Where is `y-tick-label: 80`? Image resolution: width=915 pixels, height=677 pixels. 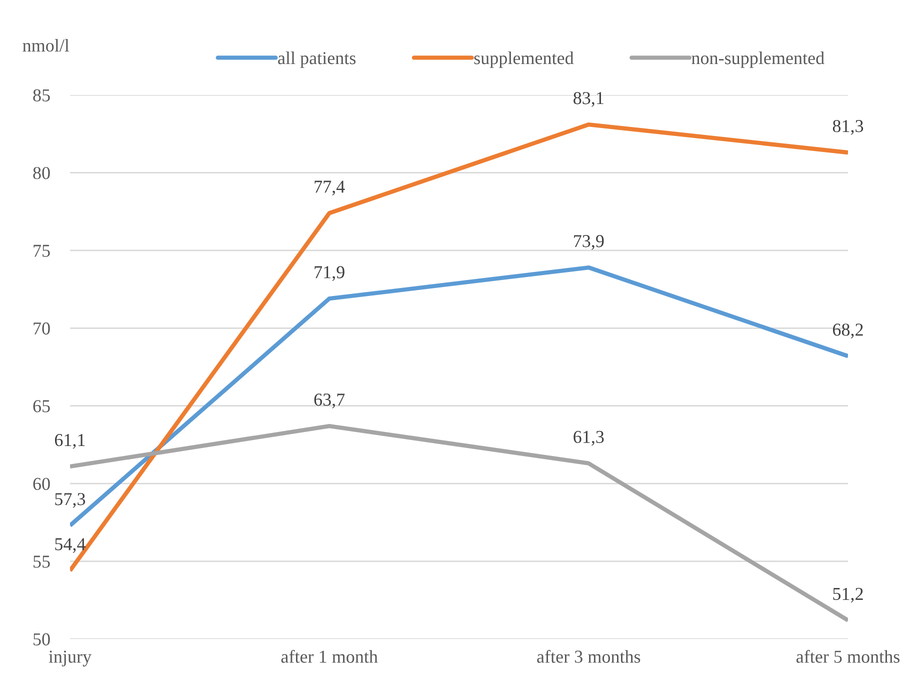
y-tick-label: 80 is located at coordinates (41, 173).